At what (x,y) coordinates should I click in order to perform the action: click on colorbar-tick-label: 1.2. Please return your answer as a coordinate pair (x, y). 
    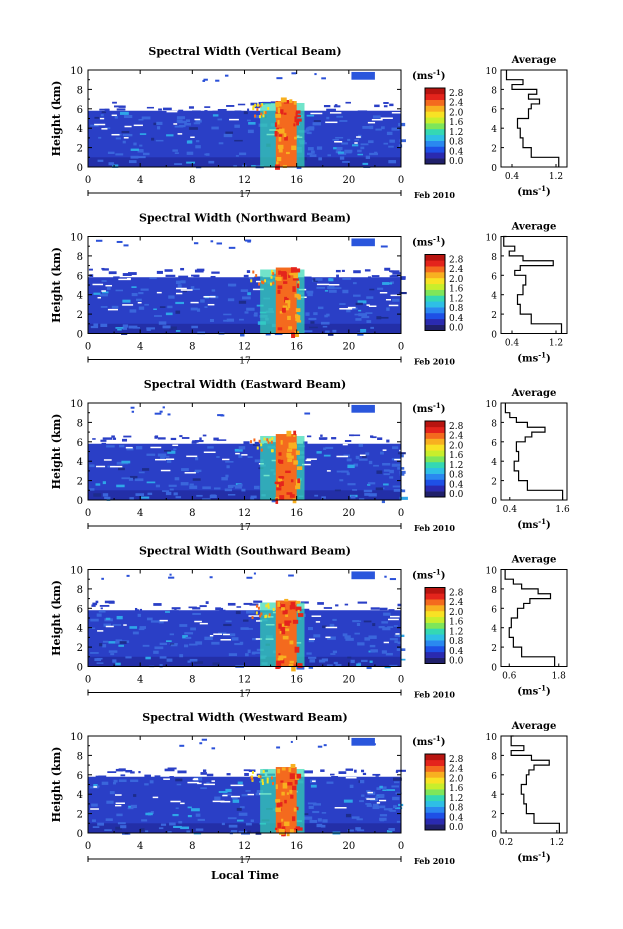
    Looking at the image, I should click on (456, 632).